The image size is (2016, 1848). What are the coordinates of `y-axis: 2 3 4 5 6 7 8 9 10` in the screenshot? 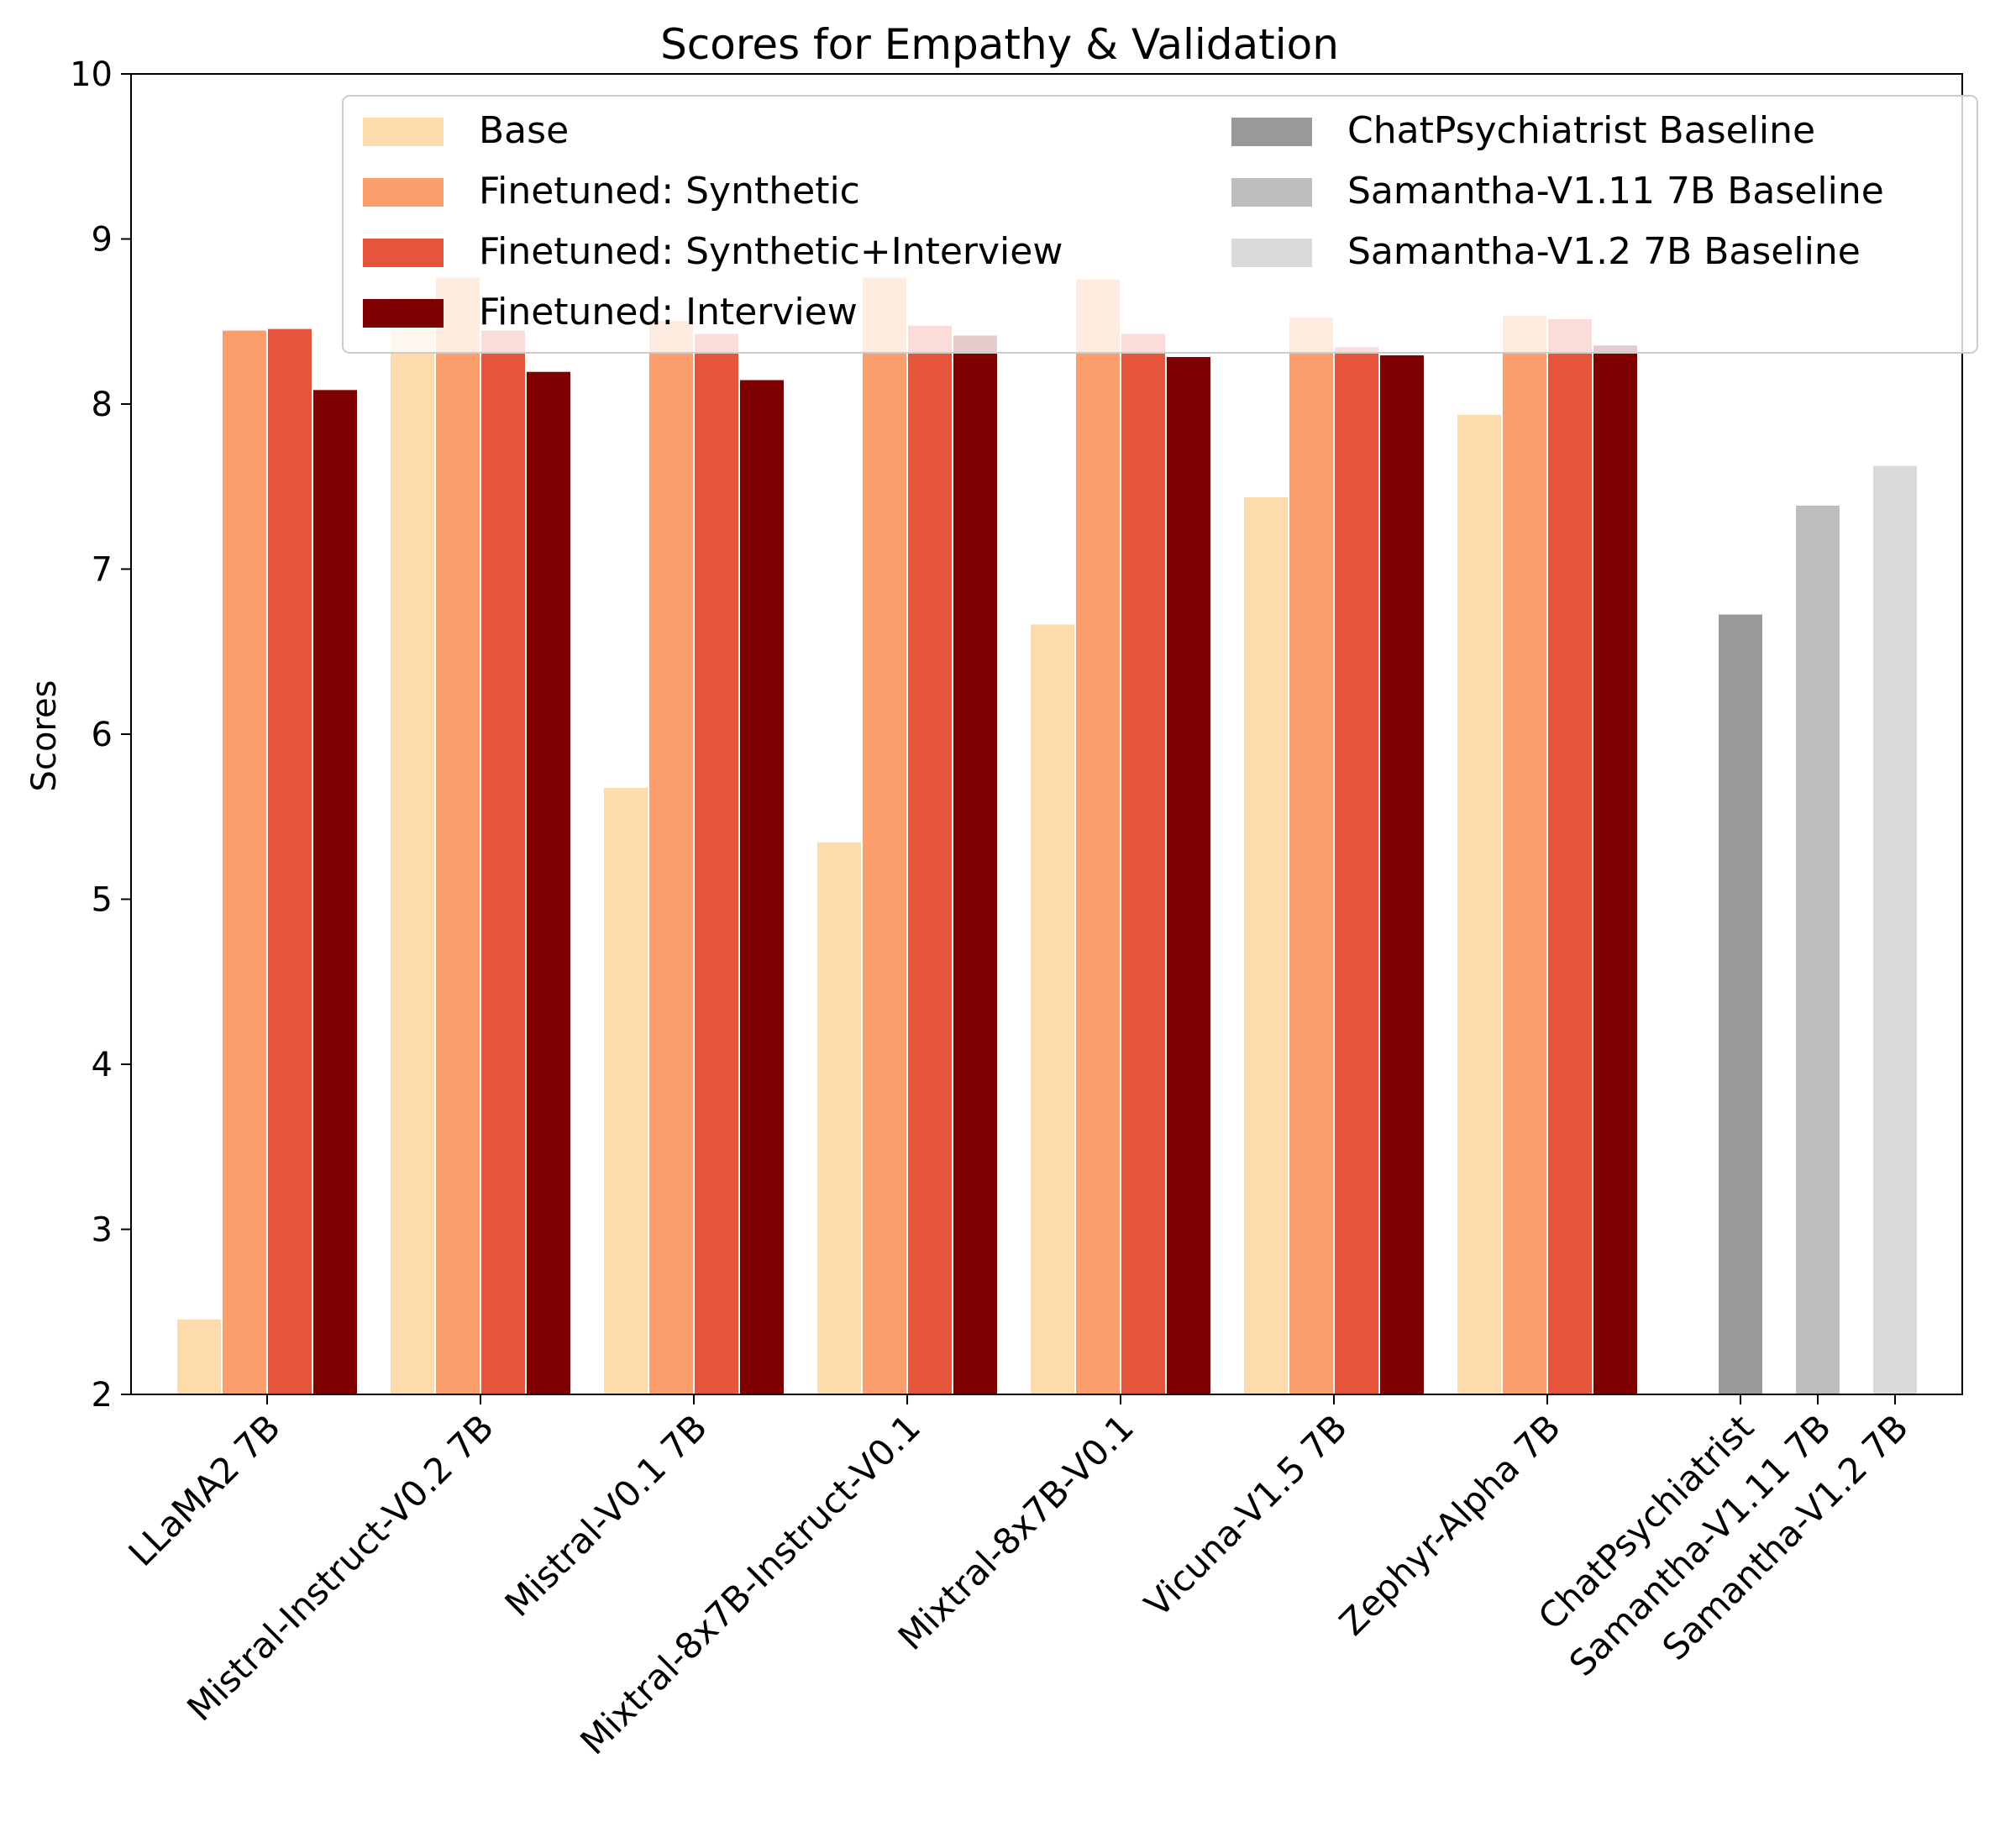 It's located at (100, 735).